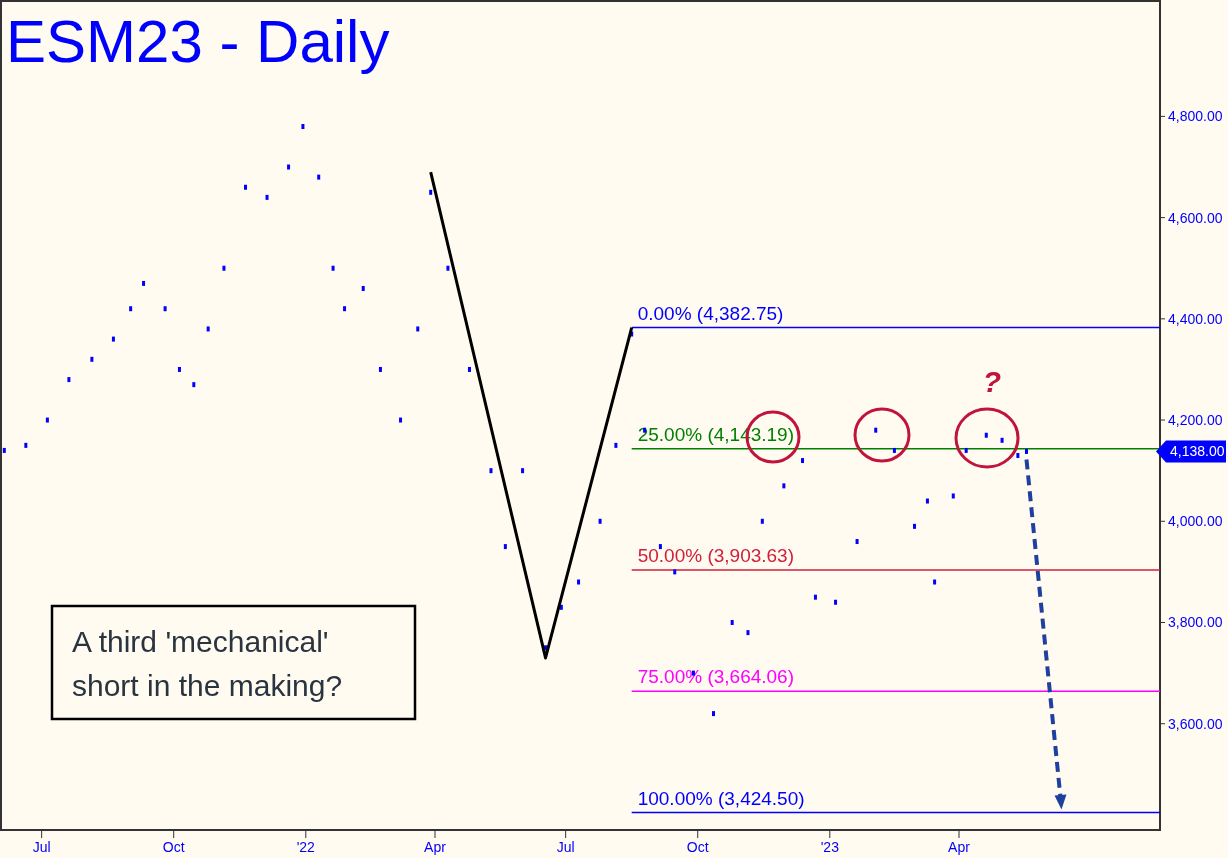 This screenshot has width=1228, height=858. Describe the element at coordinates (710, 313) in the screenshot. I see `ref-line-label: 0.00% (4,382.75)` at that location.